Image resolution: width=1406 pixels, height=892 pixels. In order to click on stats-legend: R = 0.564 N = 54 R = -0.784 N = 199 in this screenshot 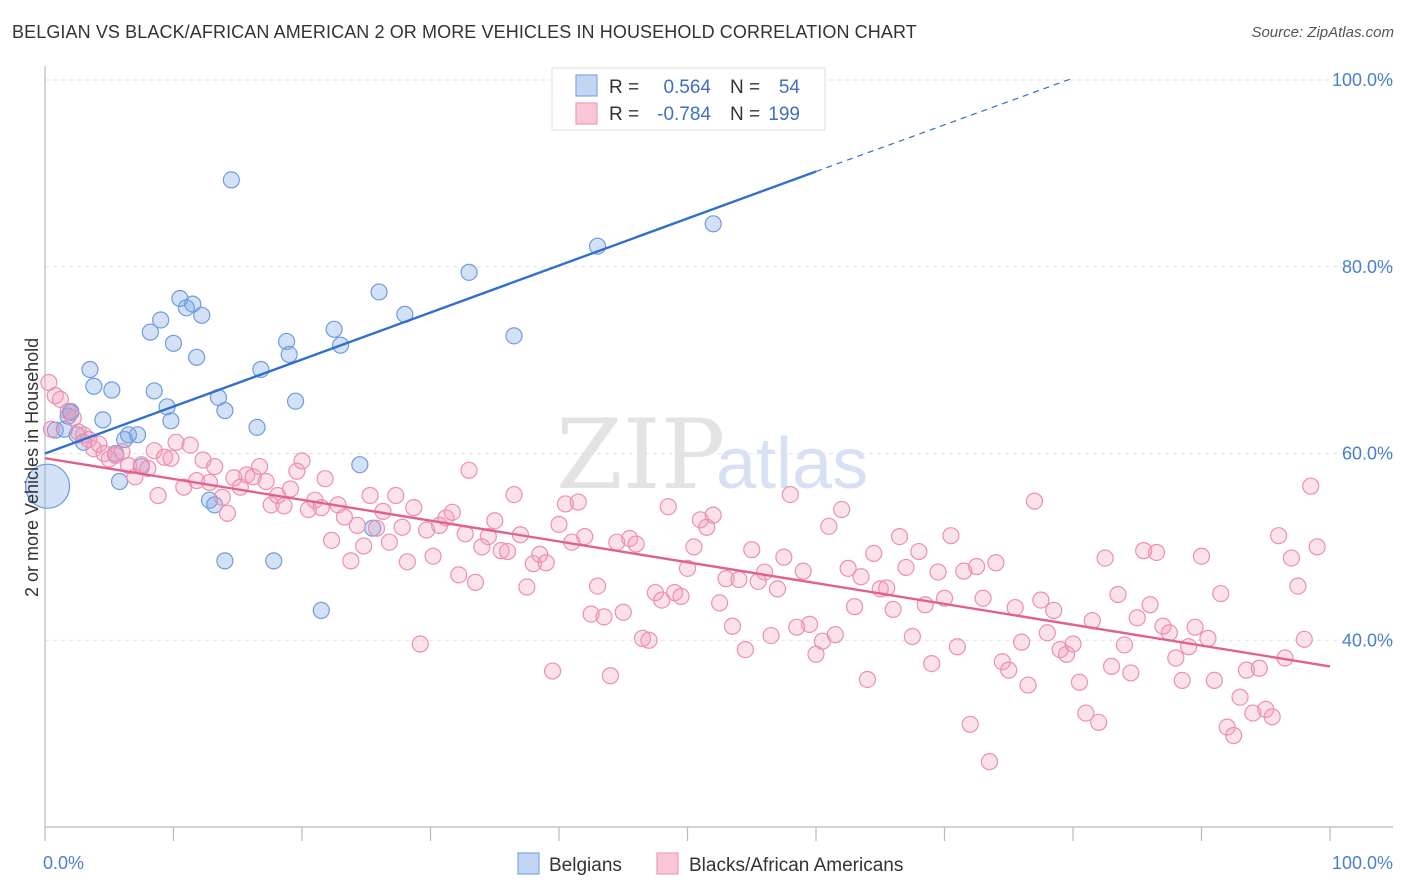, I will do `click(688, 99)`.